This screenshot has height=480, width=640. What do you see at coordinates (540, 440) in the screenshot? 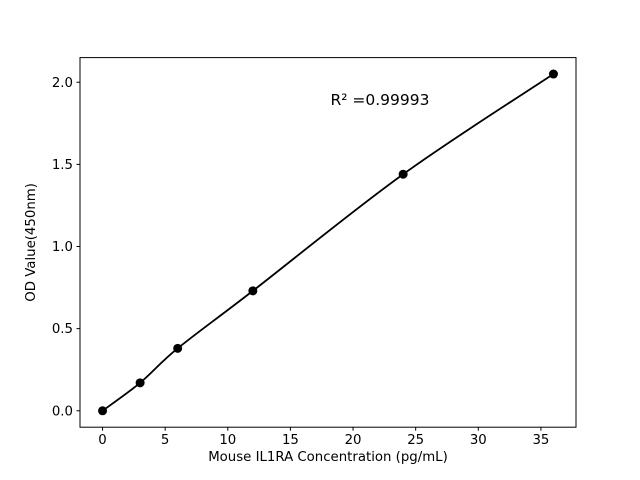
I see `x-tick-label: 35` at bounding box center [540, 440].